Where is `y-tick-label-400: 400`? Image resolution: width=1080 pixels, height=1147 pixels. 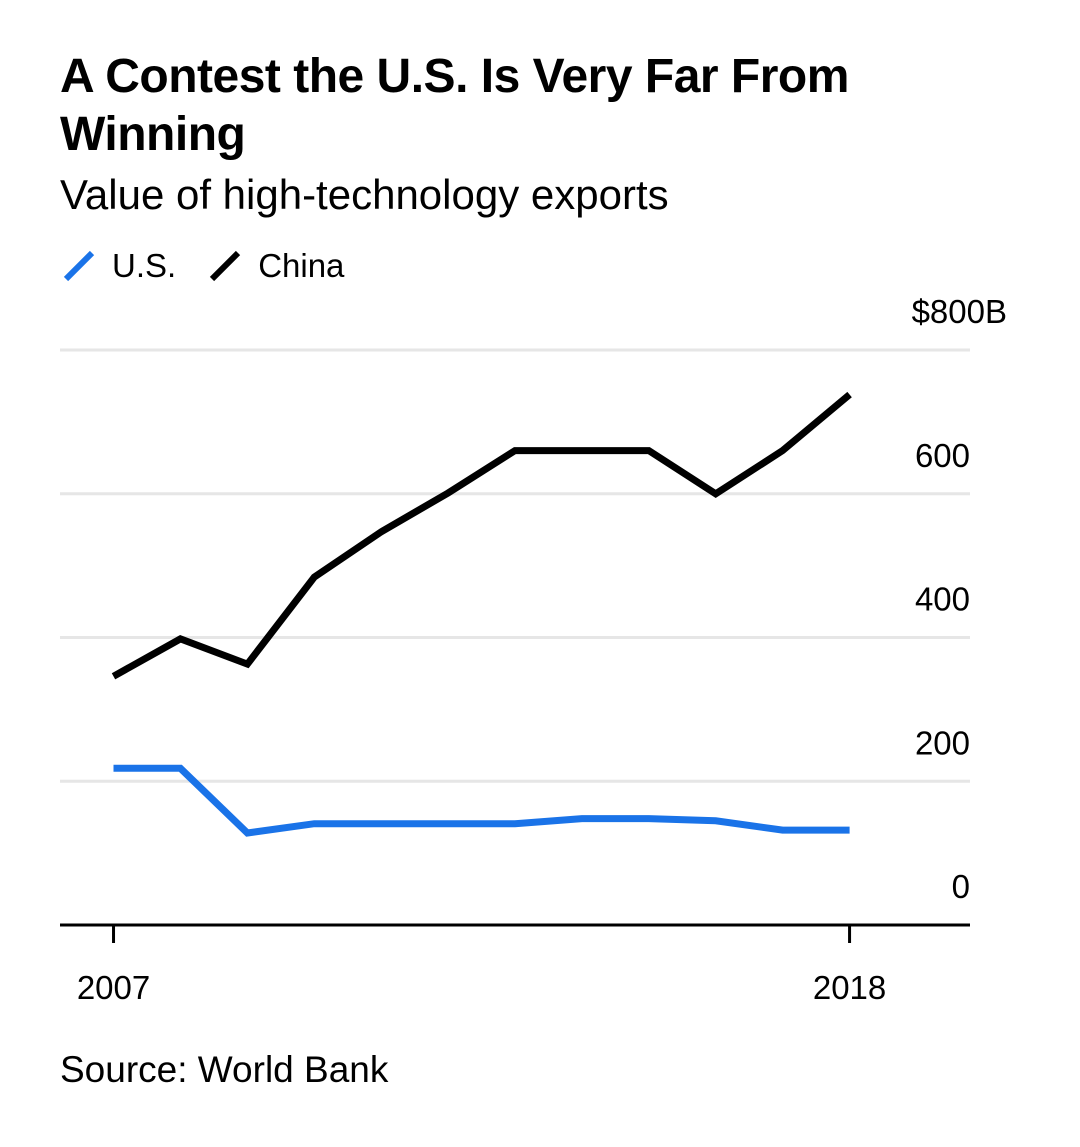 y-tick-label-400: 400 is located at coordinates (942, 599).